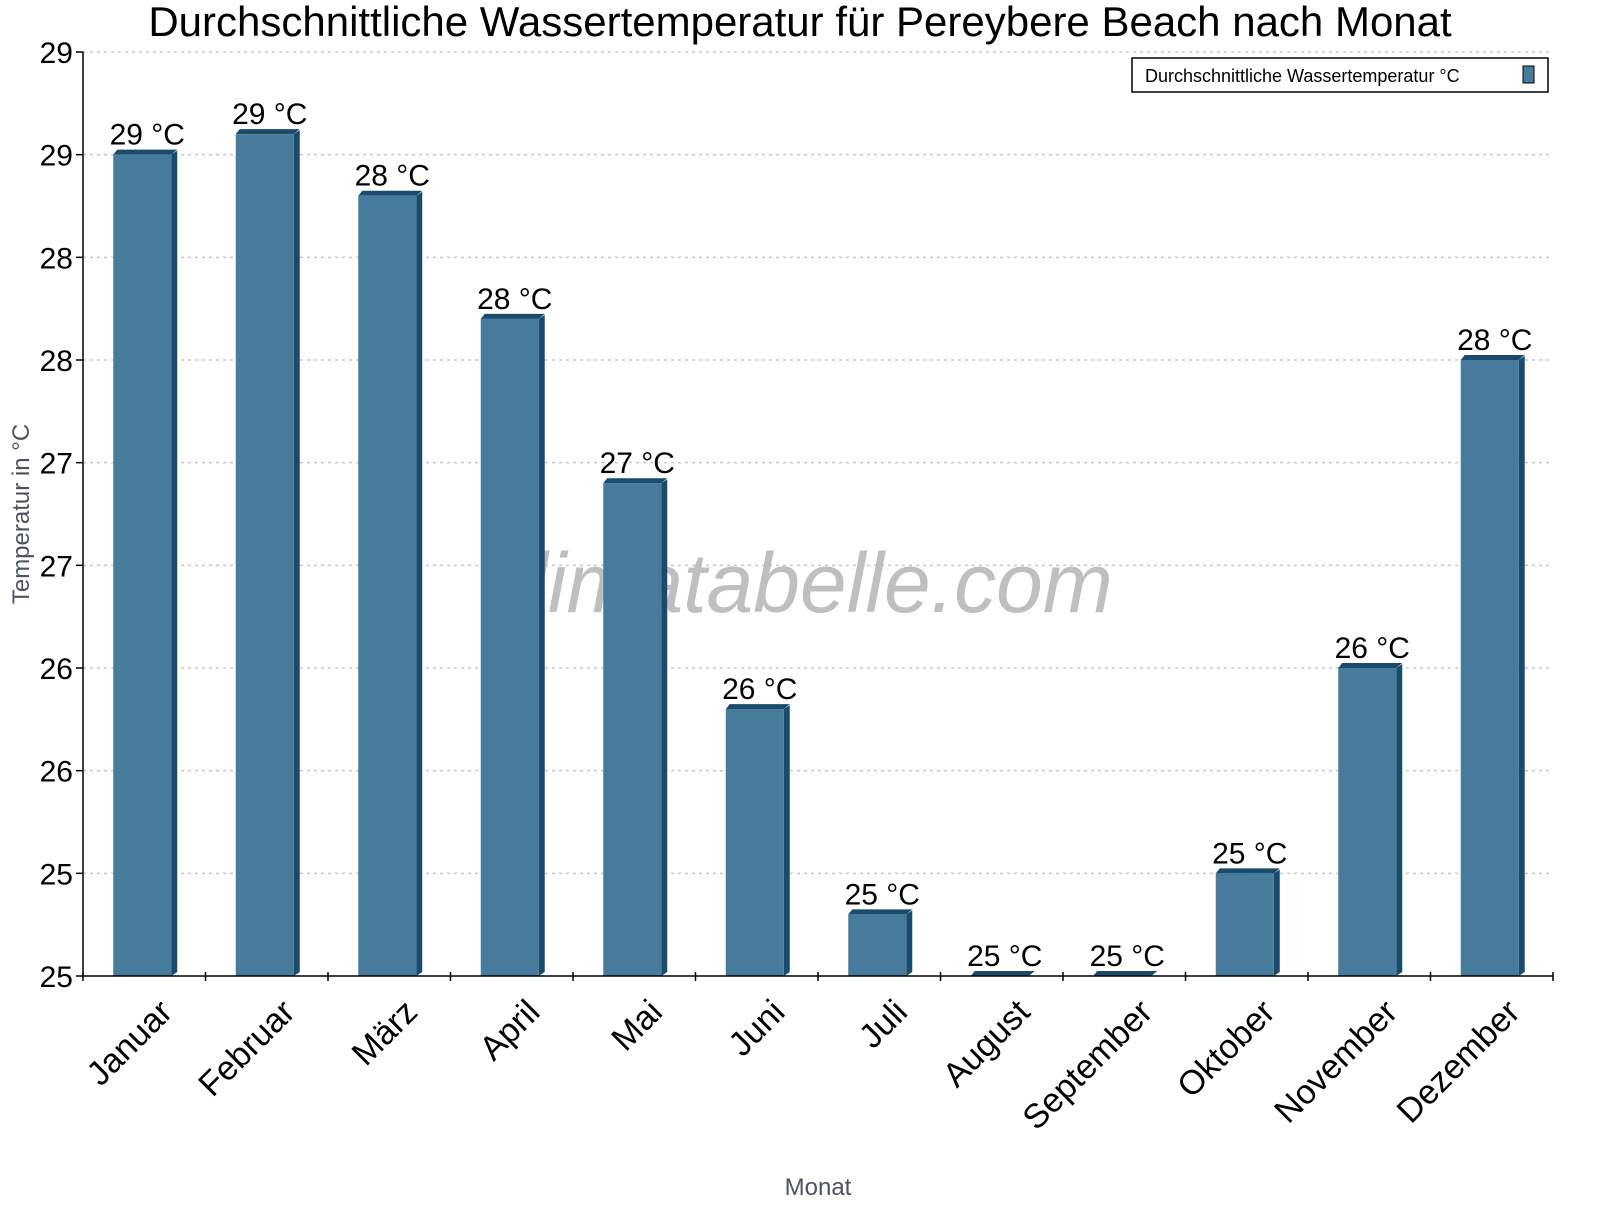 Image resolution: width=1600 pixels, height=1205 pixels. Describe the element at coordinates (1087, 1065) in the screenshot. I see `x-tick-label: September` at that location.